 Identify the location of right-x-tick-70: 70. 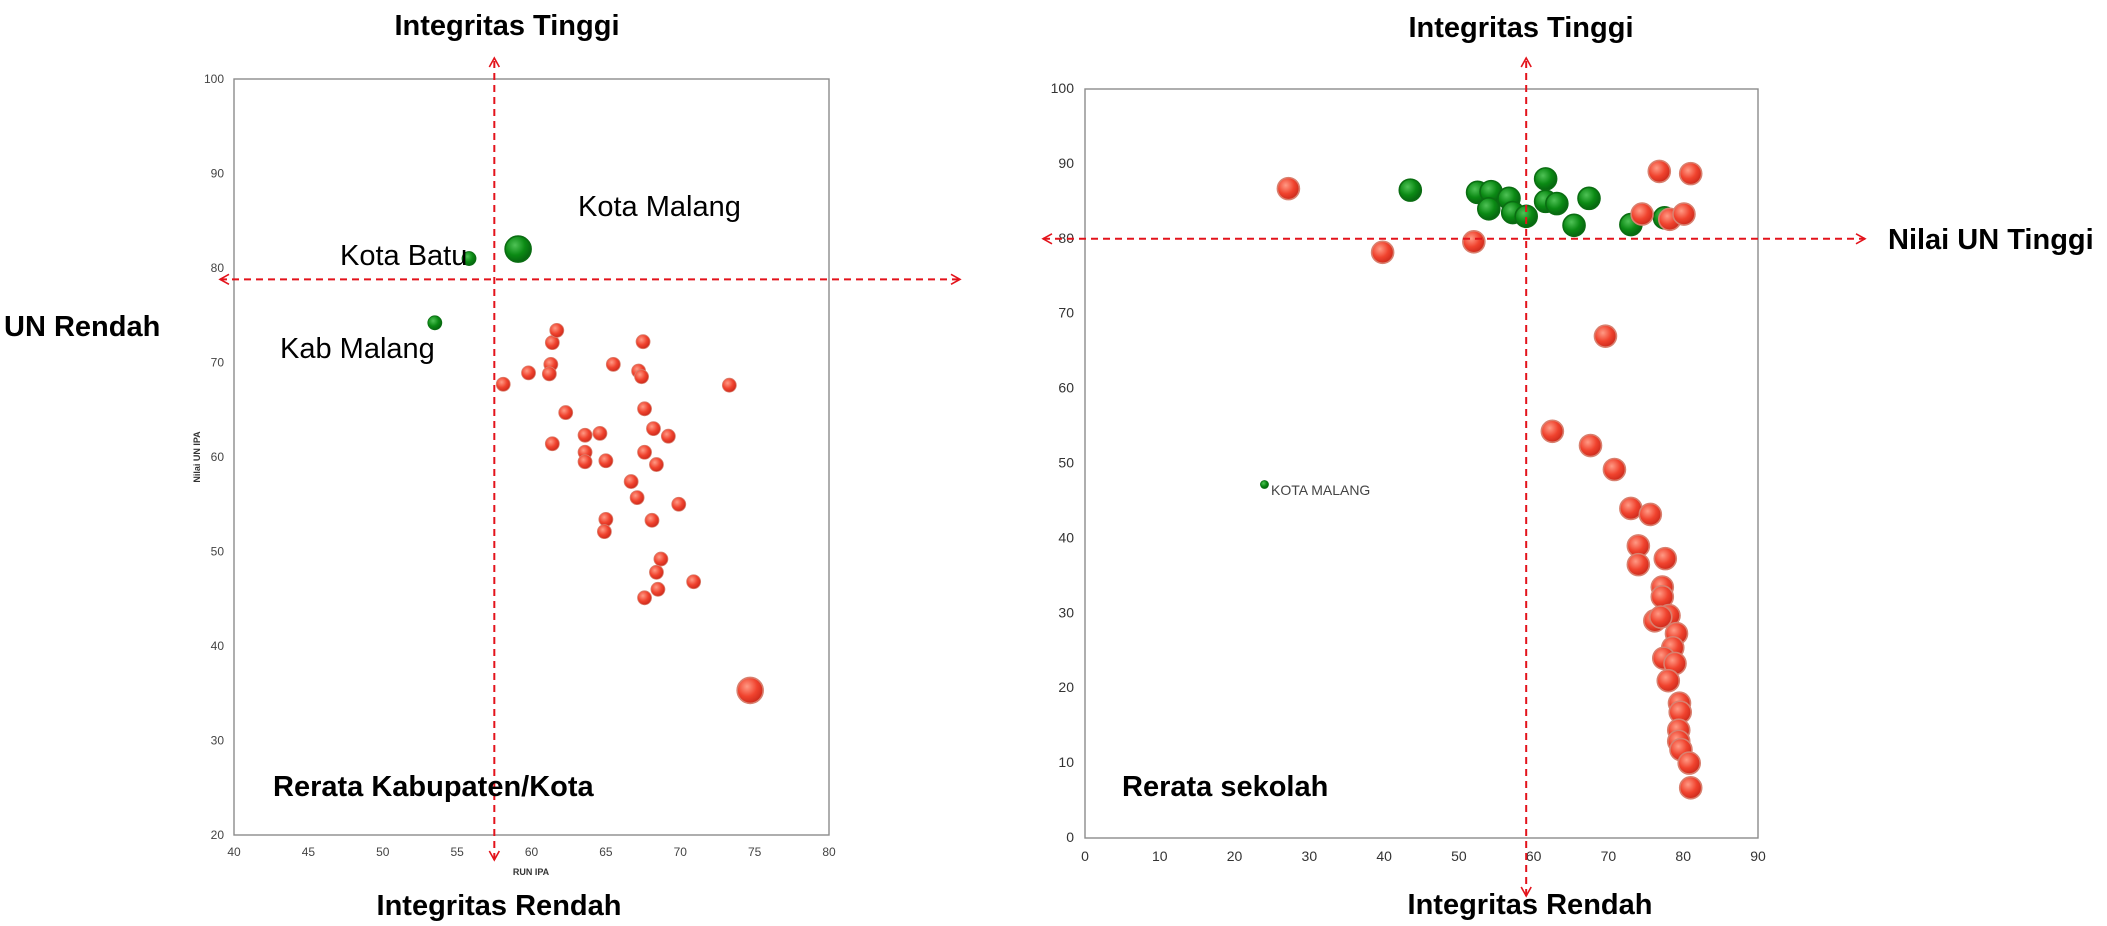
(1609, 856).